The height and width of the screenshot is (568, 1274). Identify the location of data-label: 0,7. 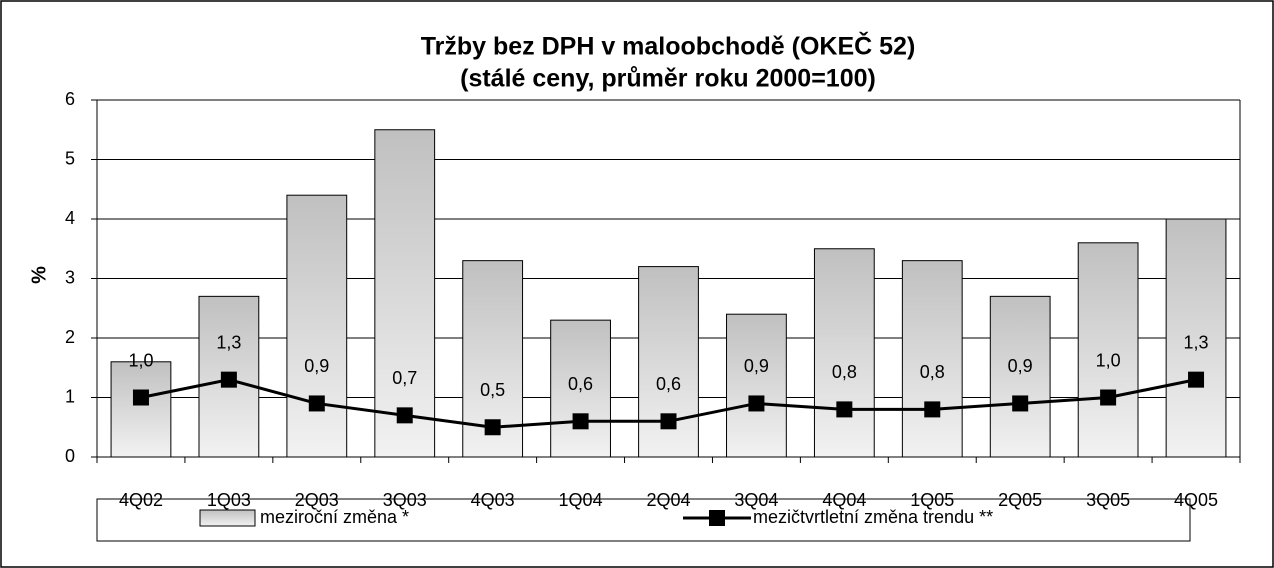
(404, 378).